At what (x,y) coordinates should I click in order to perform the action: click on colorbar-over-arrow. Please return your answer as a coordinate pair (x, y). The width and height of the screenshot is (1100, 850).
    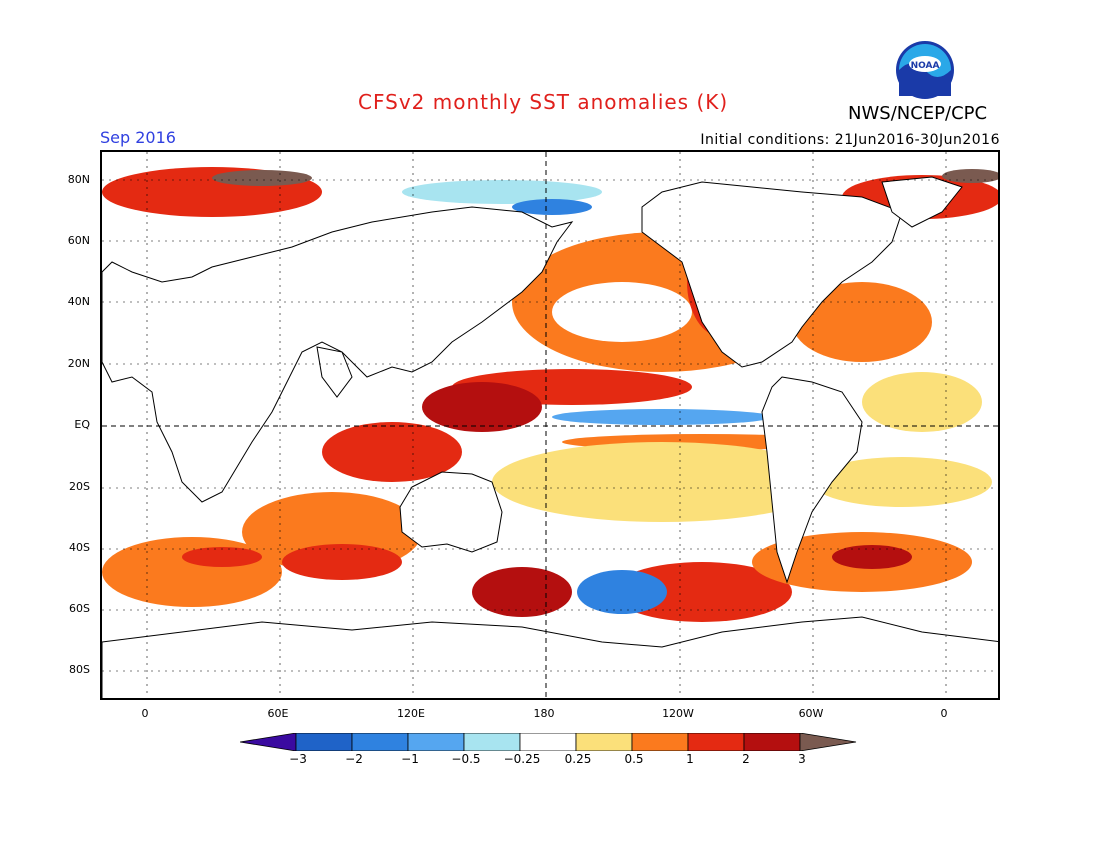
    Looking at the image, I should click on (828, 742).